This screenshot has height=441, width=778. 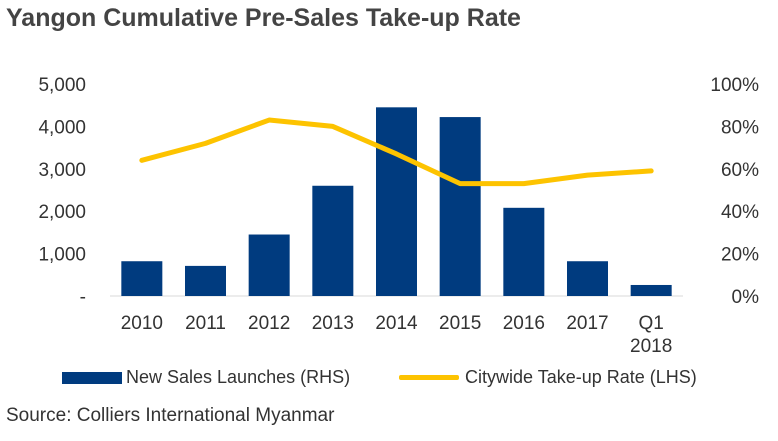 I want to click on left-tick-label: 1,000, so click(x=62, y=255).